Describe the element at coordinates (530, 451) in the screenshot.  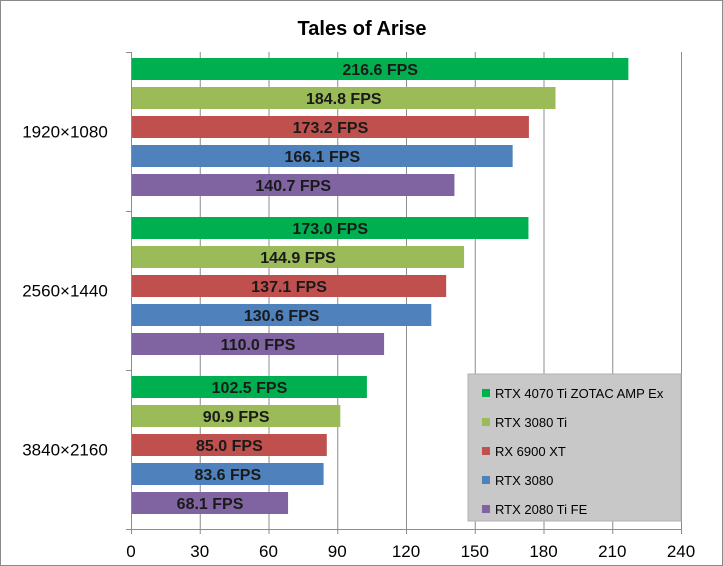
I see `legend-label: RX 6900 XT` at that location.